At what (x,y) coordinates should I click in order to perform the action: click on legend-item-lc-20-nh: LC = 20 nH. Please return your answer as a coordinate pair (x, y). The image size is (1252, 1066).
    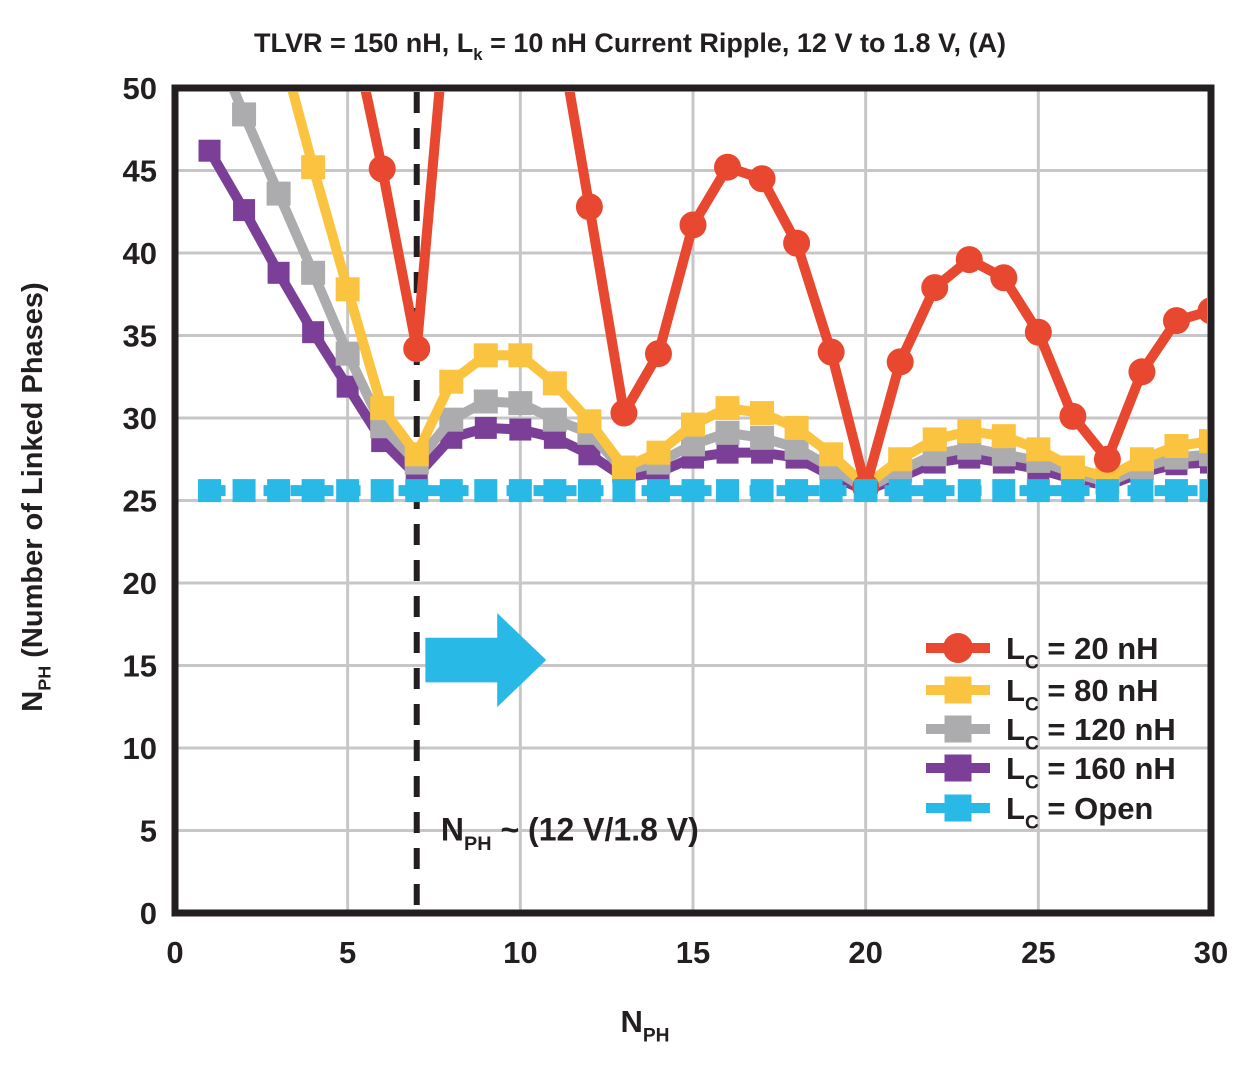
    Looking at the image, I should click on (1042, 652).